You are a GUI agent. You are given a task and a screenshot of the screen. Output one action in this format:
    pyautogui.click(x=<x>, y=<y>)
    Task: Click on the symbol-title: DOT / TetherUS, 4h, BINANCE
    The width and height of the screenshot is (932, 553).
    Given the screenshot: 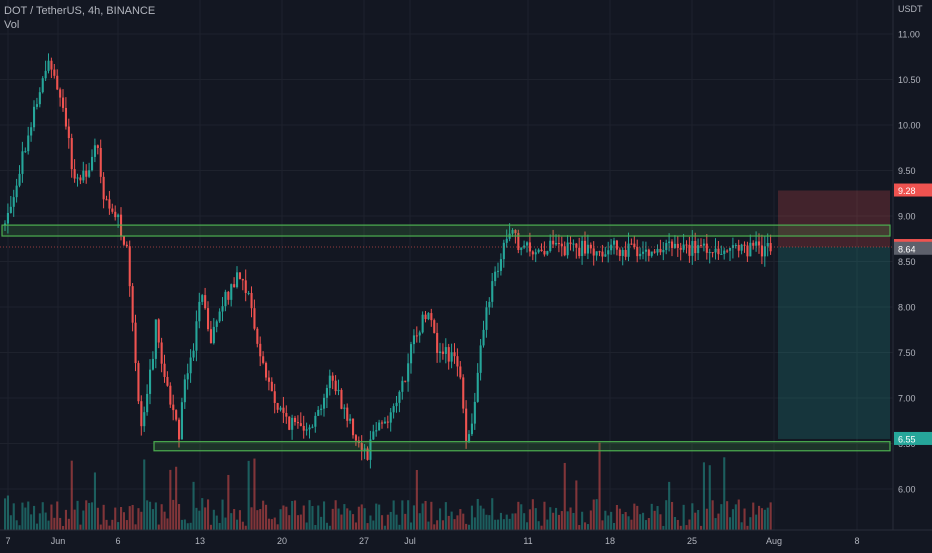 What is the action you would take?
    pyautogui.click(x=80, y=11)
    